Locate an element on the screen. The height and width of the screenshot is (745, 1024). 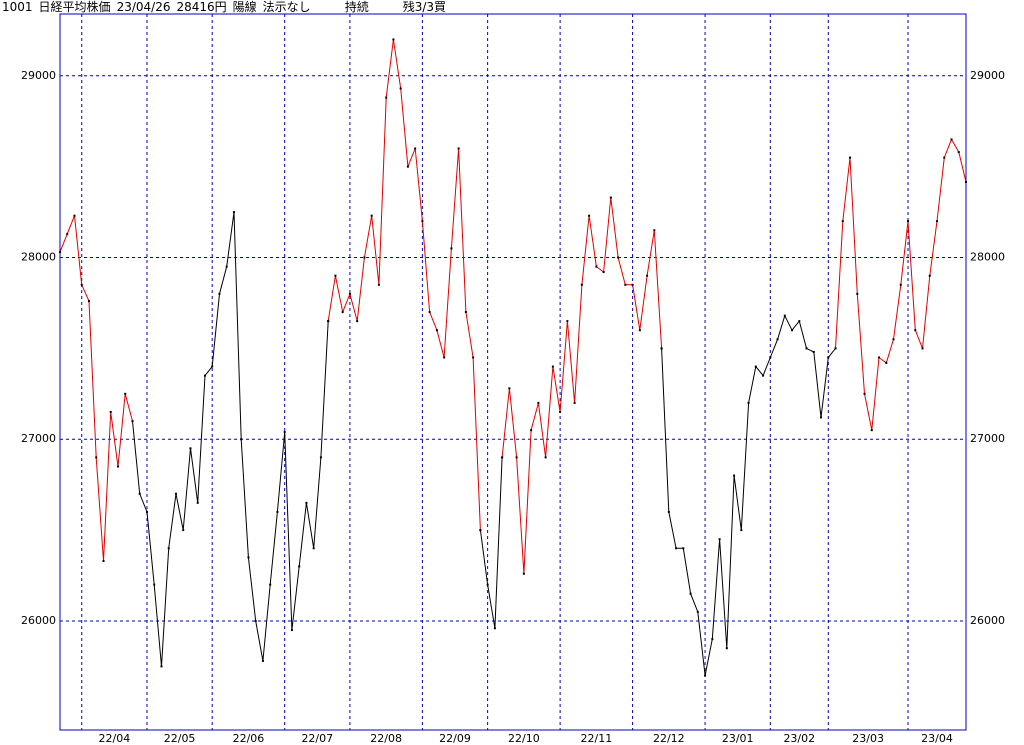
x-tick-label: 22/04 is located at coordinates (115, 738).